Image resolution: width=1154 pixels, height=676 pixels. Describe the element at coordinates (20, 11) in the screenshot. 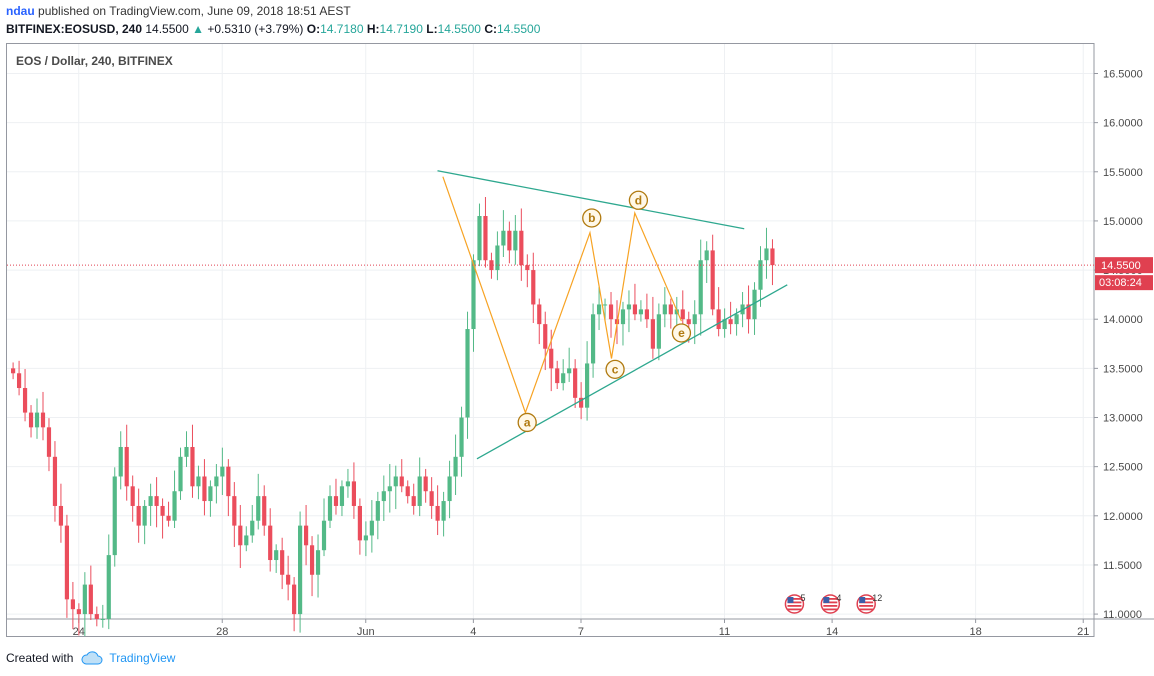

I see `author-name: ndau` at that location.